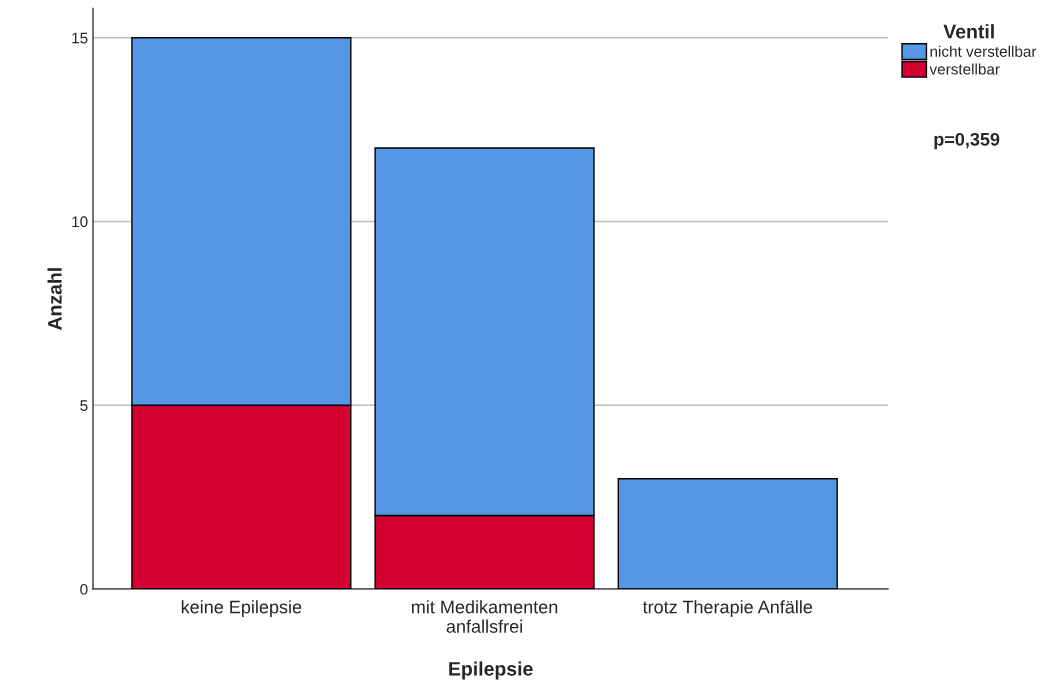 The image size is (1045, 693). Describe the element at coordinates (84, 405) in the screenshot. I see `y-tick-label: 5` at that location.